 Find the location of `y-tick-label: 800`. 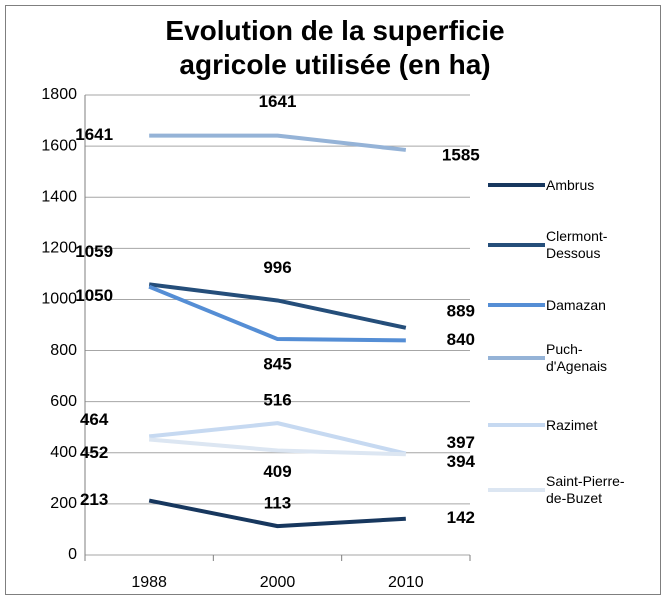

y-tick-label: 800 is located at coordinates (63, 350).